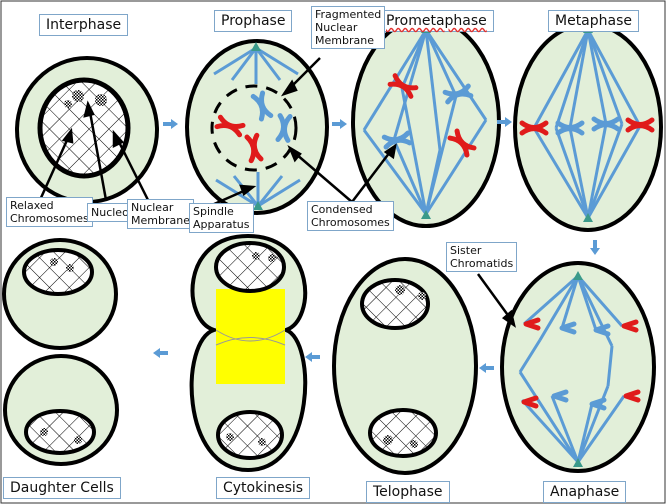 The height and width of the screenshot is (504, 666). I want to click on label-condensed-chromosomes: Condensed Chromosomes, so click(350, 216).